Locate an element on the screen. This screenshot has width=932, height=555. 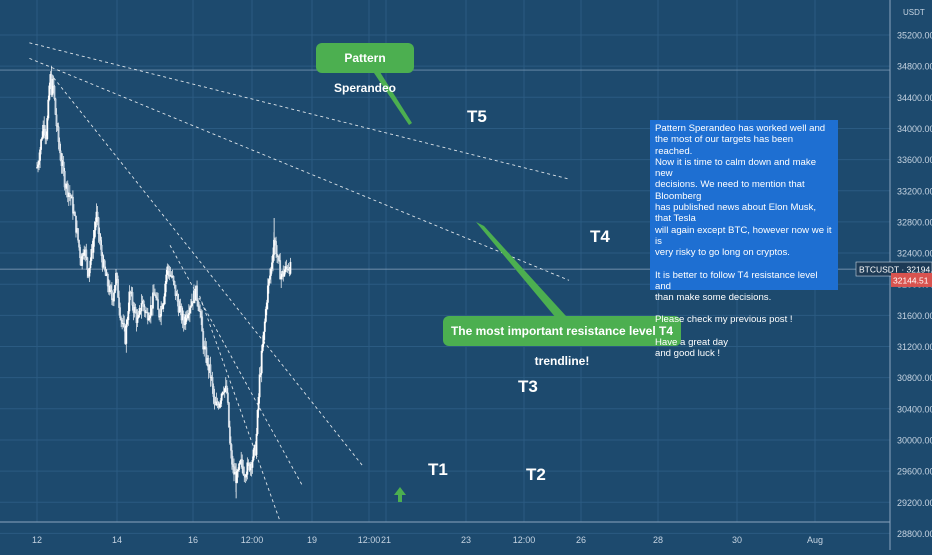
price-tick-label: 33600.00 is located at coordinates (914, 160).